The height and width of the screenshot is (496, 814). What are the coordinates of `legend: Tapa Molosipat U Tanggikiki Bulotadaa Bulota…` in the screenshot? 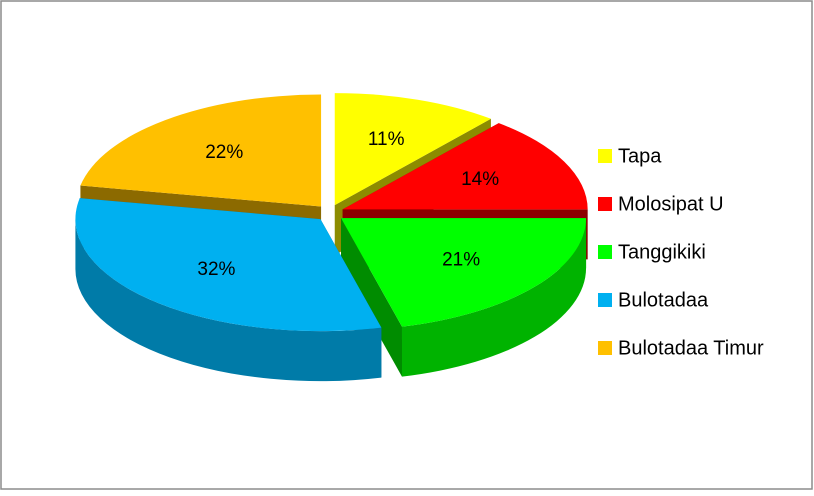 It's located at (681, 252).